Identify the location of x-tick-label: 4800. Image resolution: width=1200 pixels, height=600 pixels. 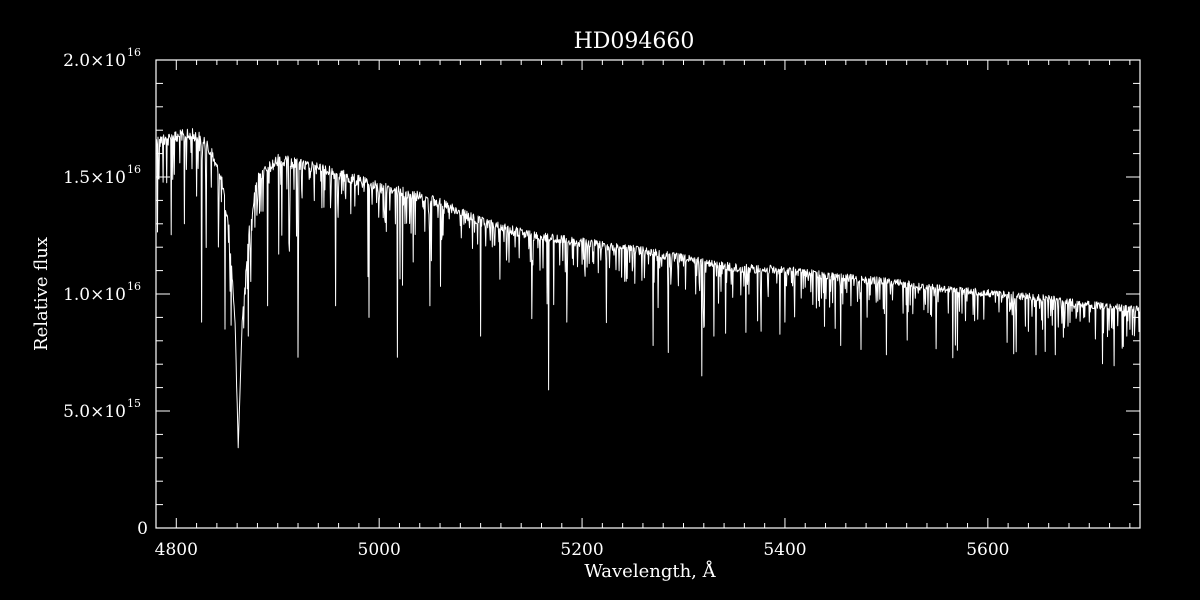
(176, 550).